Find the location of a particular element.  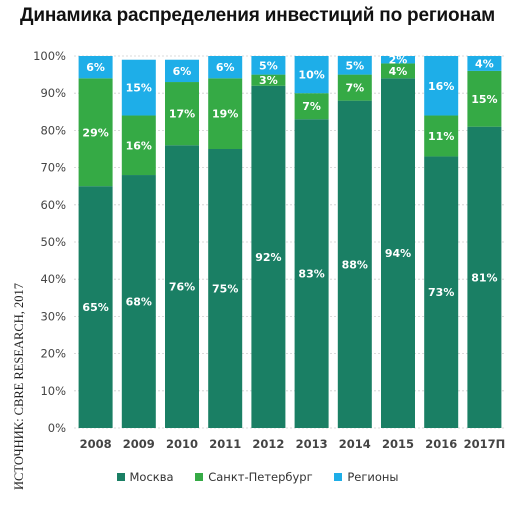

legend-swatch-moscow is located at coordinates (120, 477).